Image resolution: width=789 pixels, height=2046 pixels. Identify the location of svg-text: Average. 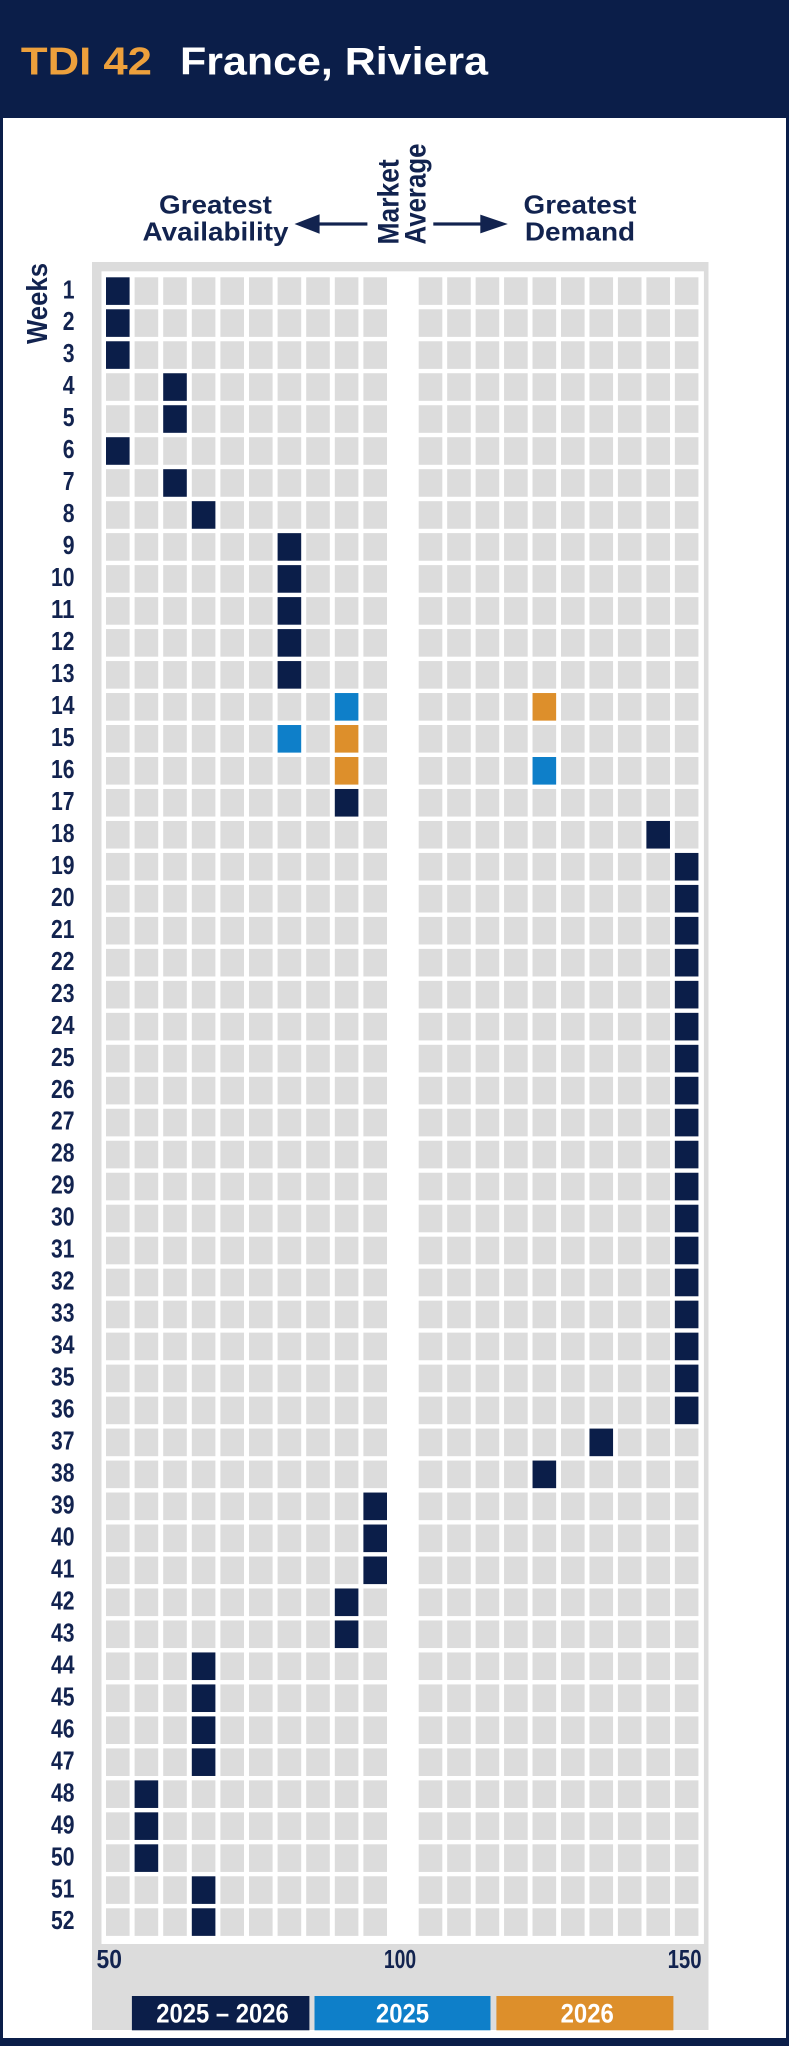
(416, 194).